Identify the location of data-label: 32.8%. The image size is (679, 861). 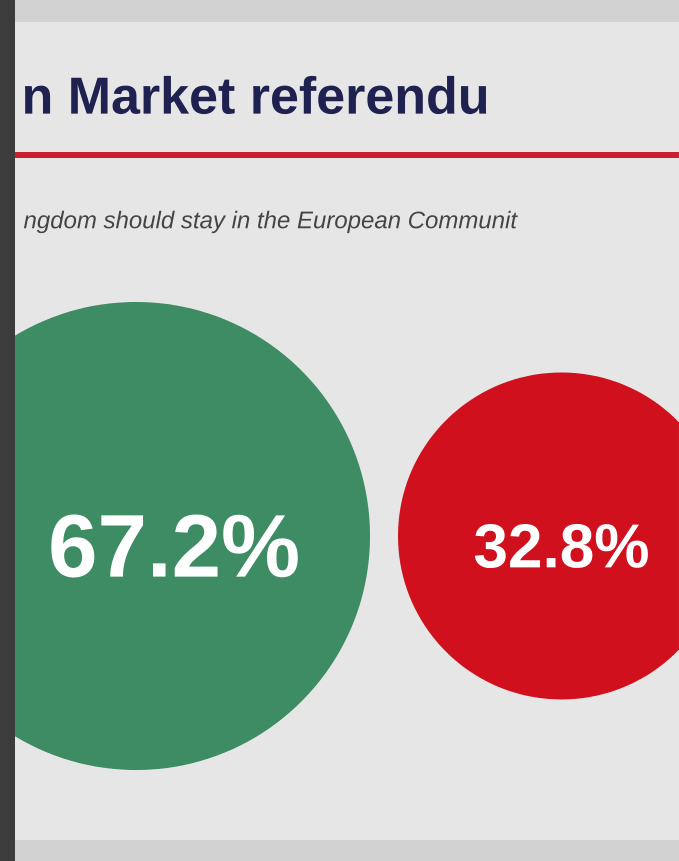
(561, 546).